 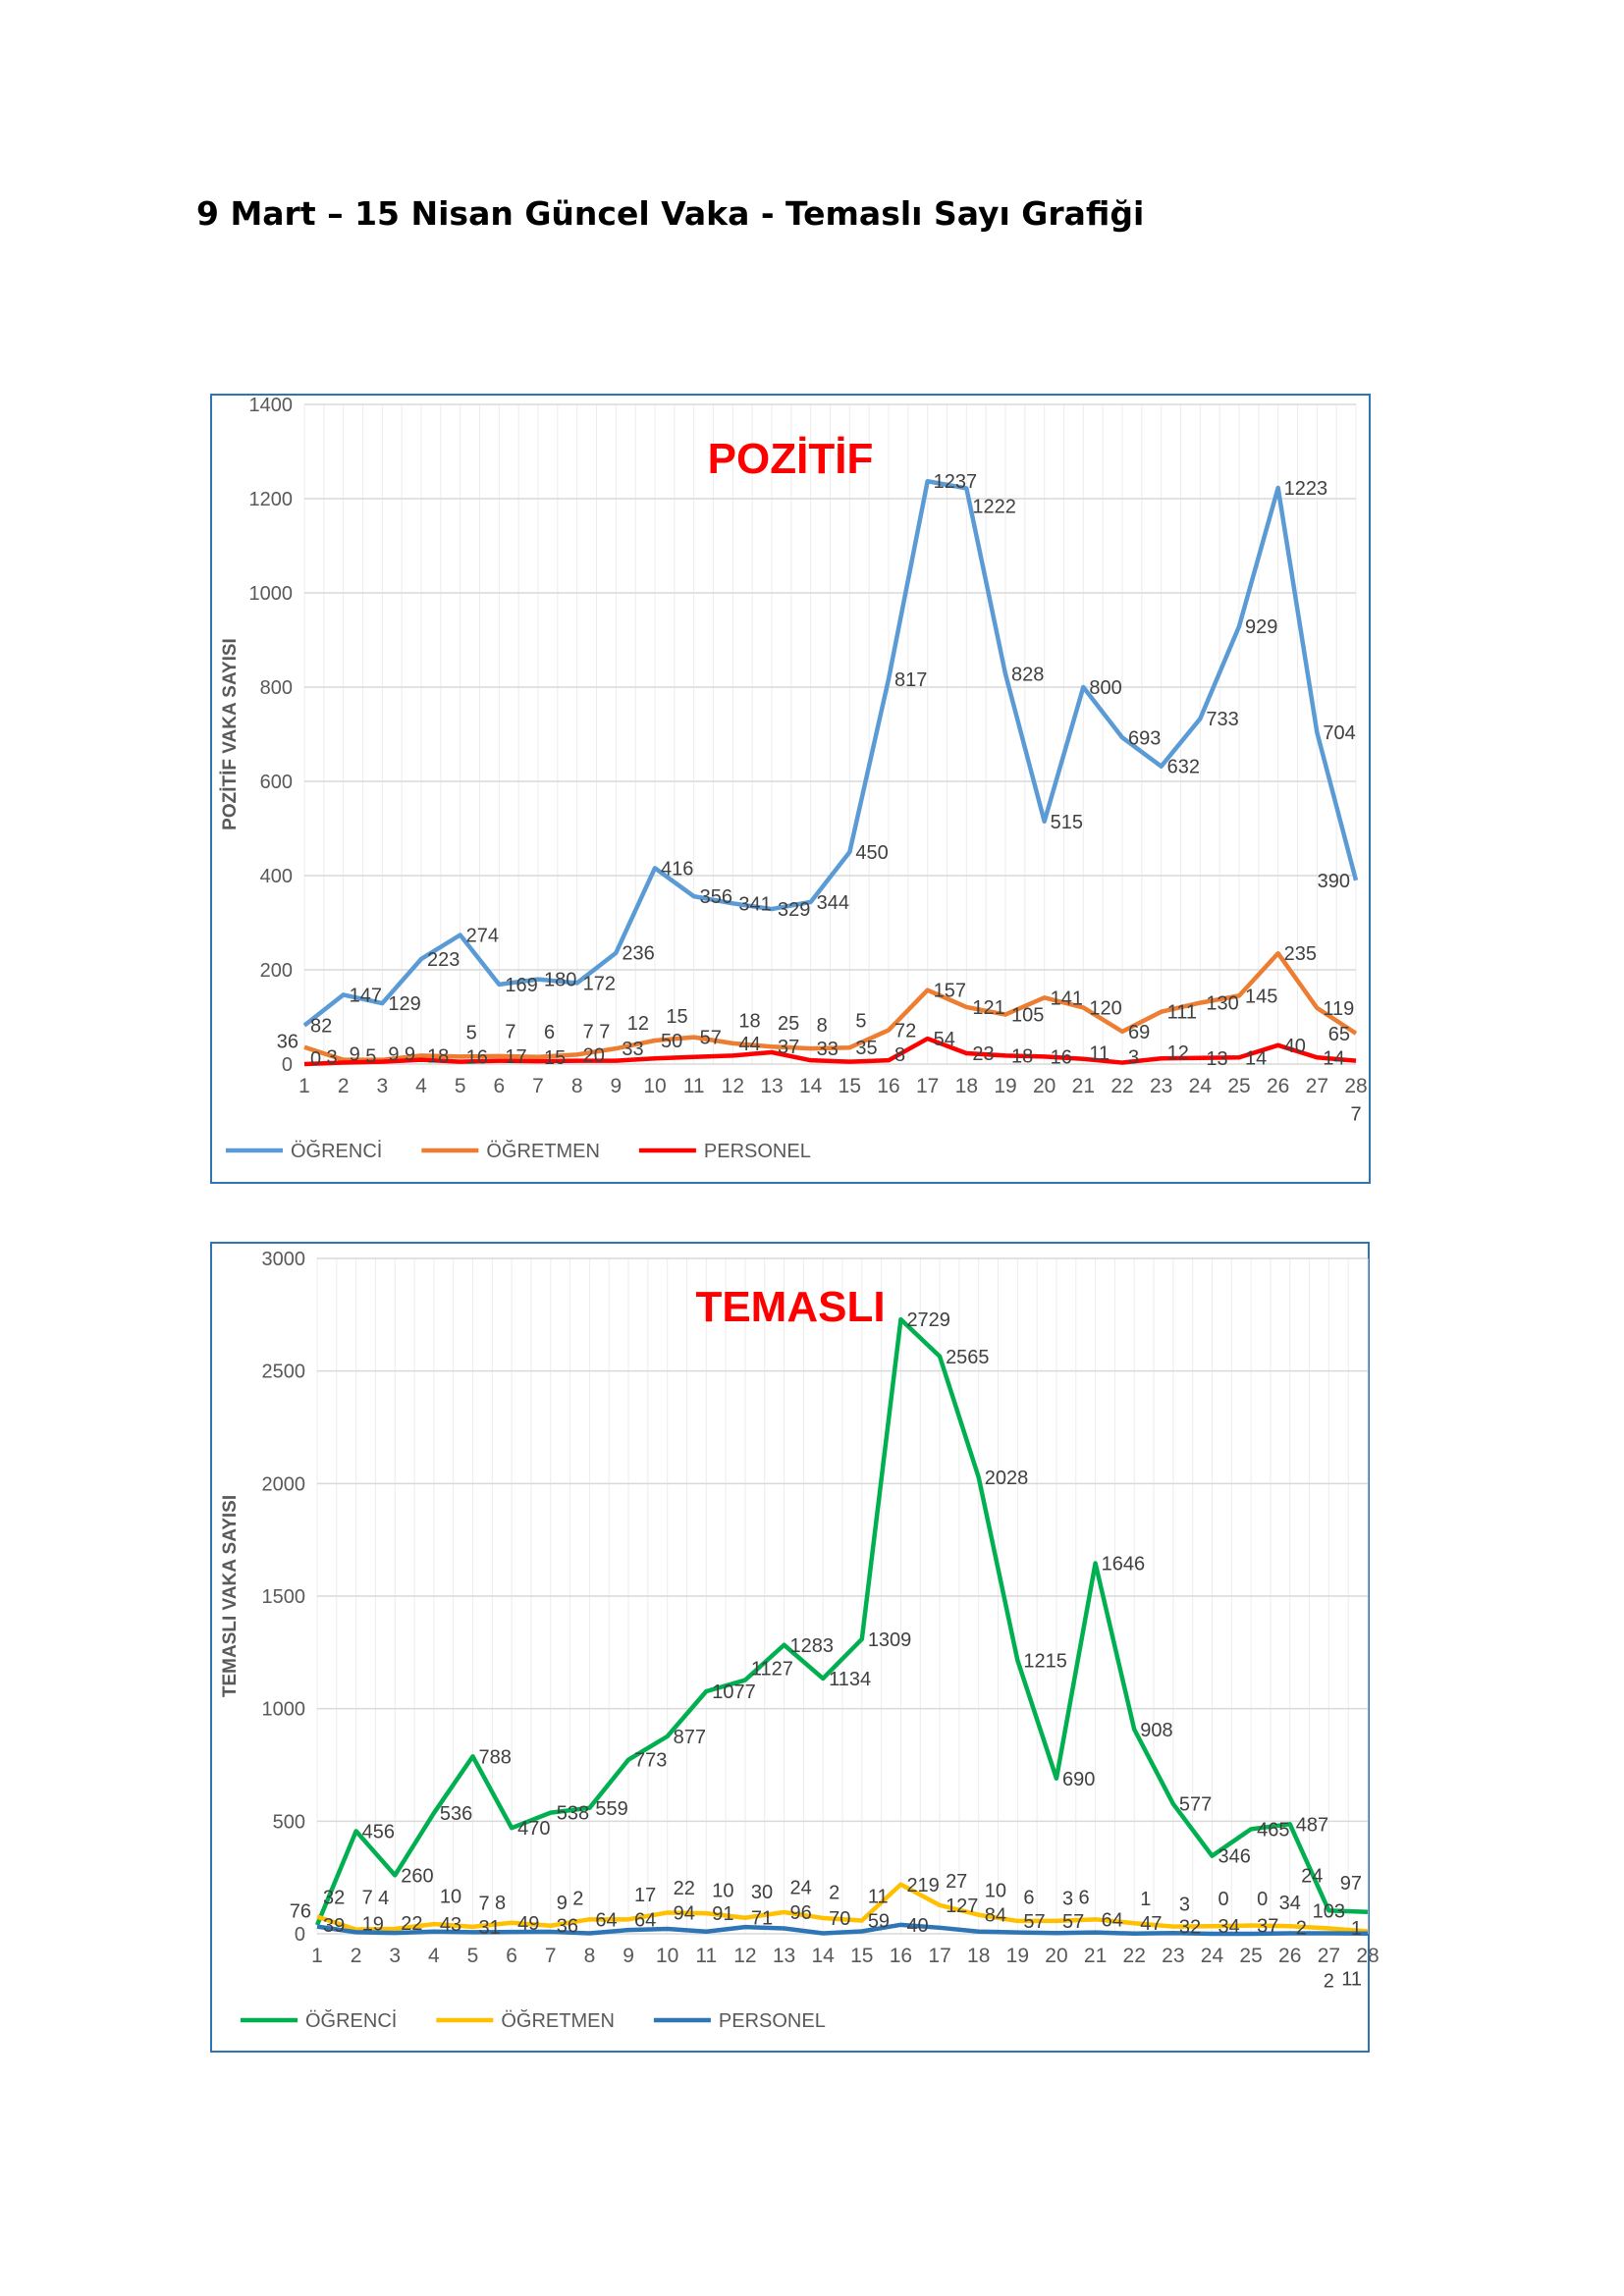 I want to click on x-tick-label: 28, so click(x=1355, y=1086).